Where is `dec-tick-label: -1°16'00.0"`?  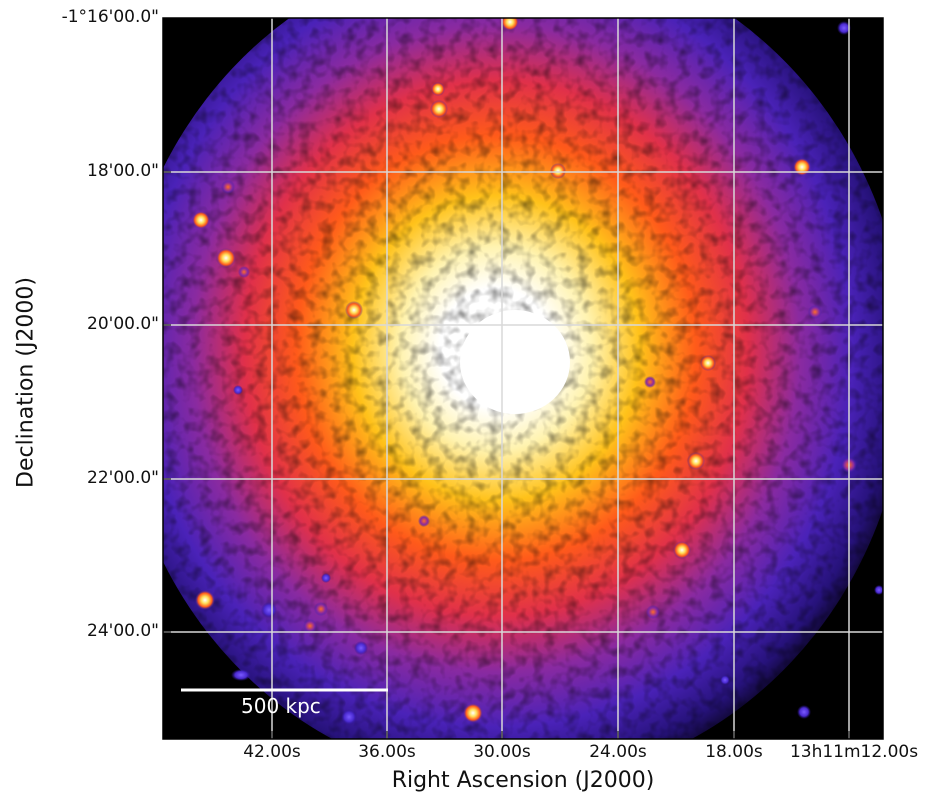 dec-tick-label: -1°16'00.0" is located at coordinates (110, 17).